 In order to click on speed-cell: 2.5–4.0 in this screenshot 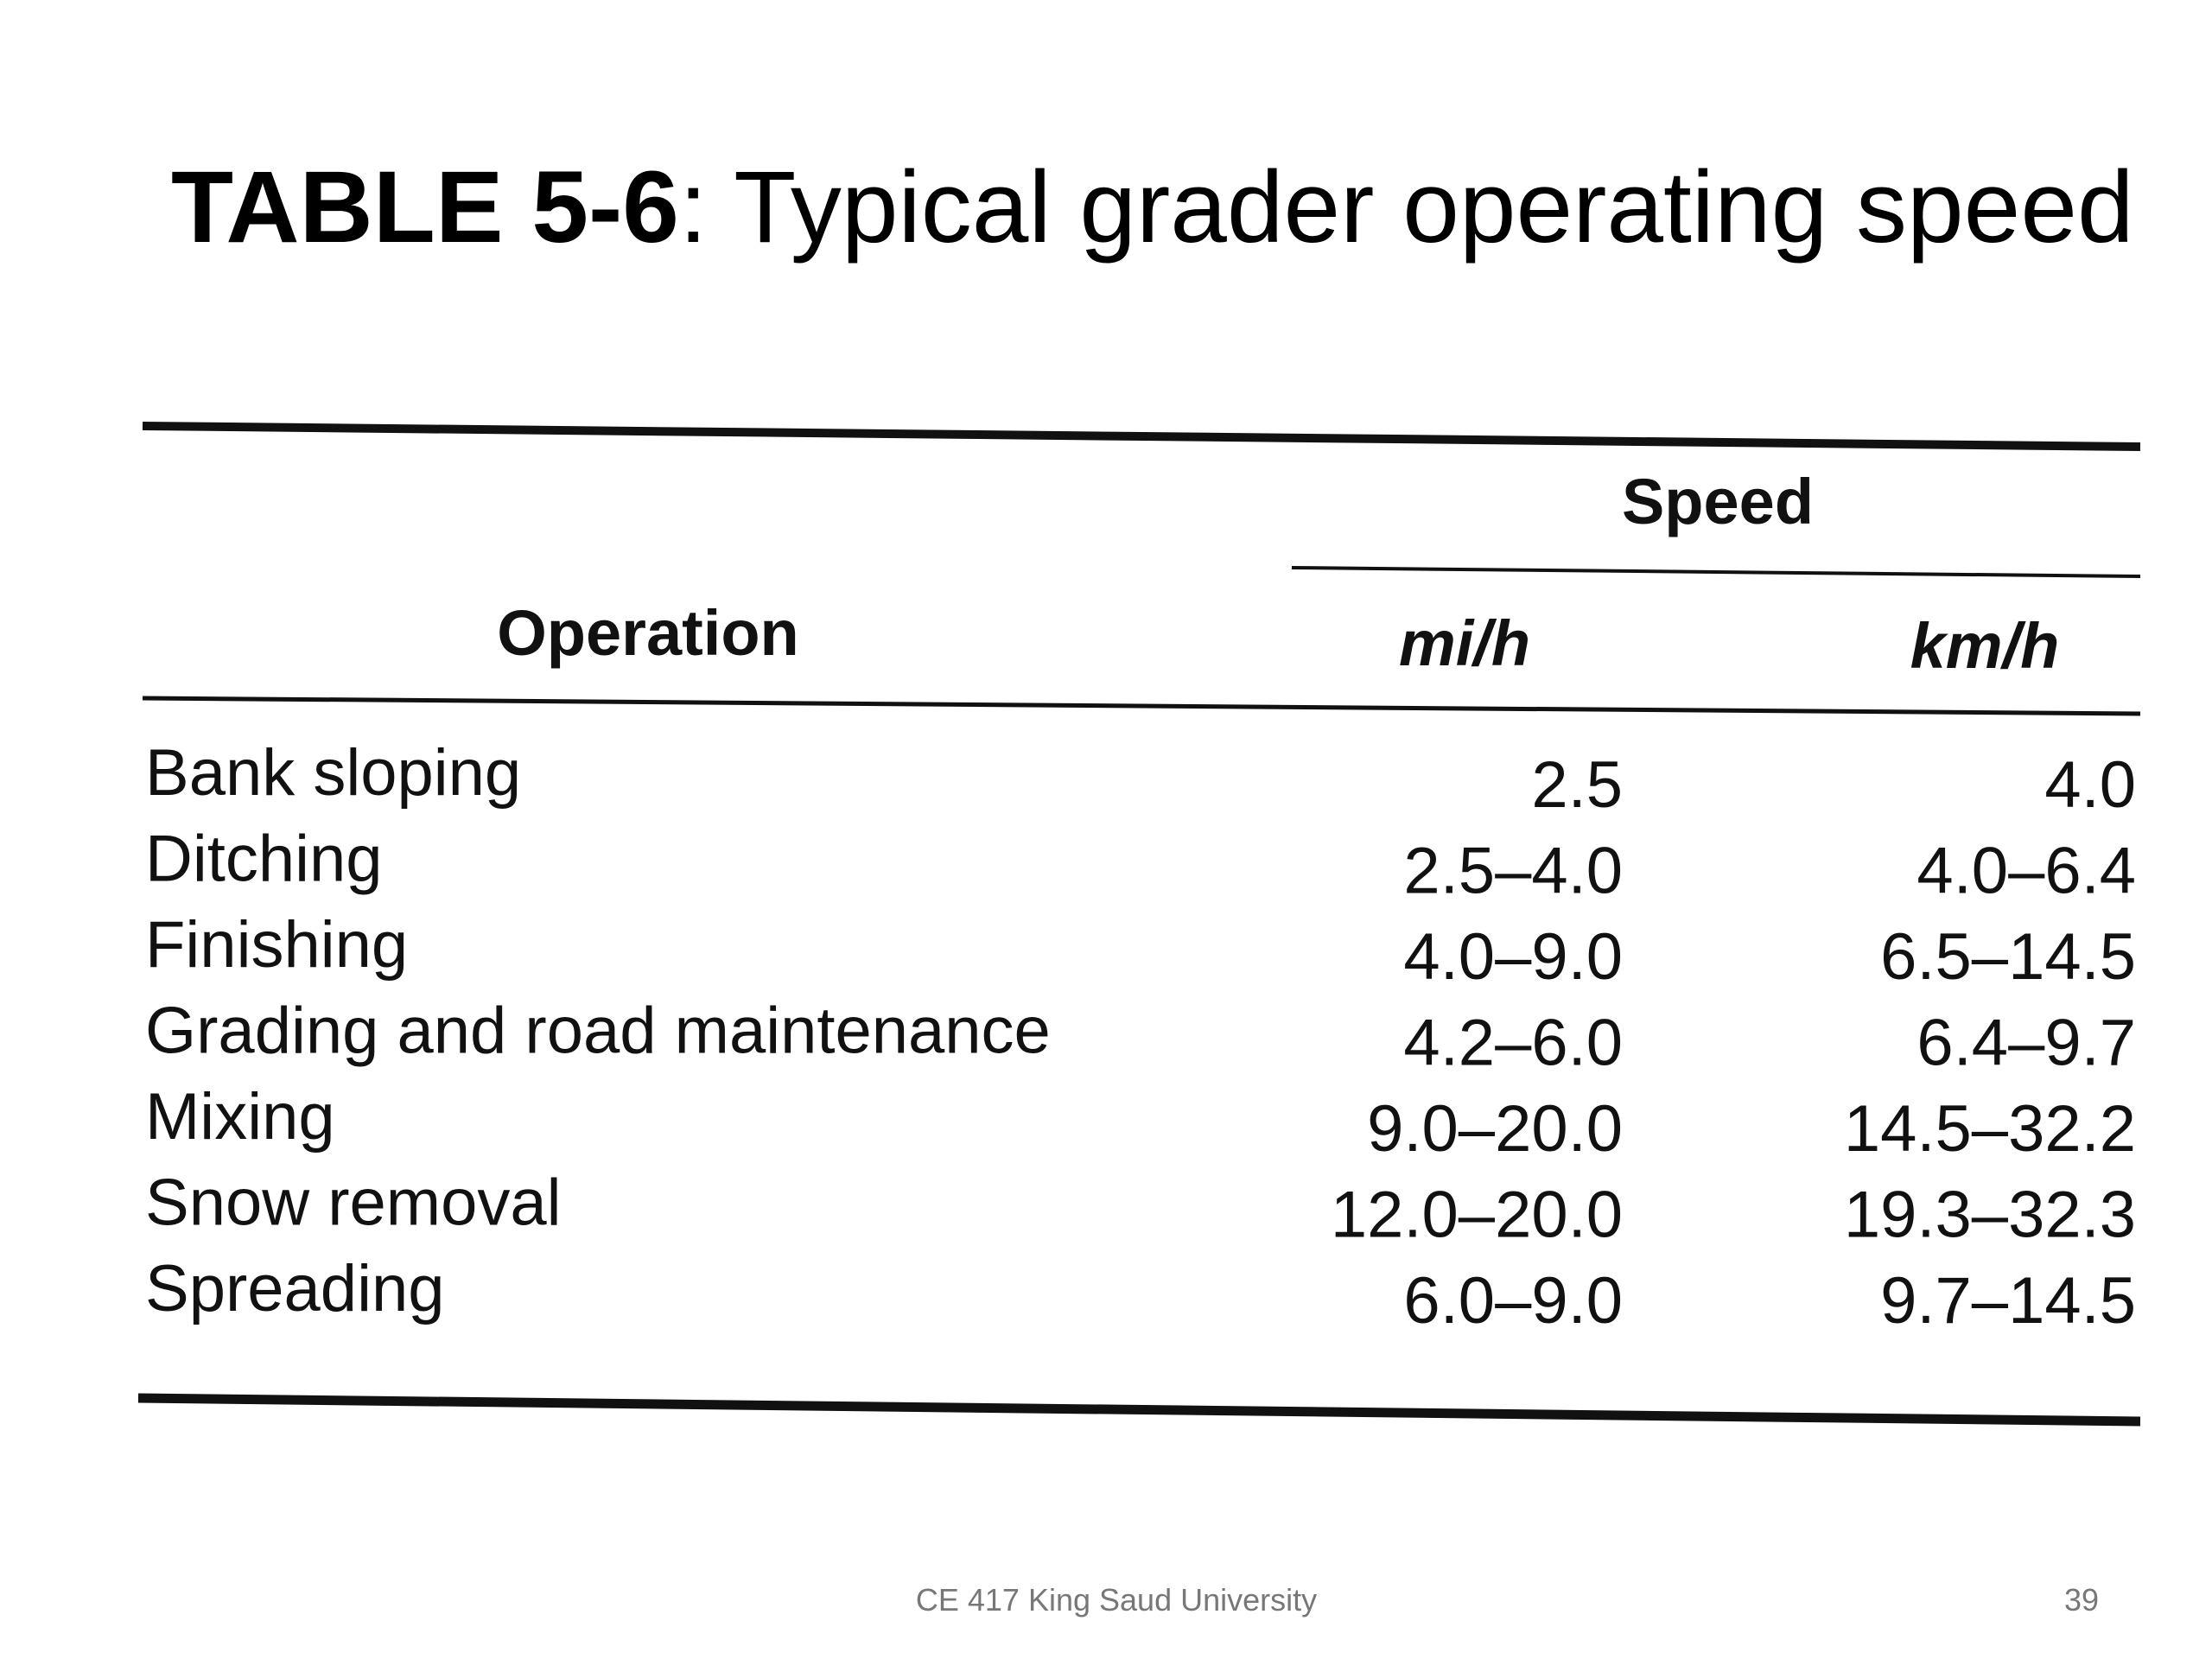, I will do `click(1513, 871)`.